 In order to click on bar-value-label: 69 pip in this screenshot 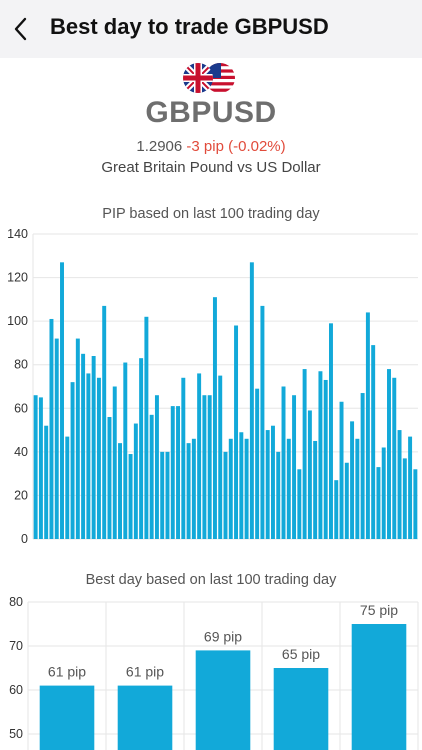, I will do `click(223, 636)`.